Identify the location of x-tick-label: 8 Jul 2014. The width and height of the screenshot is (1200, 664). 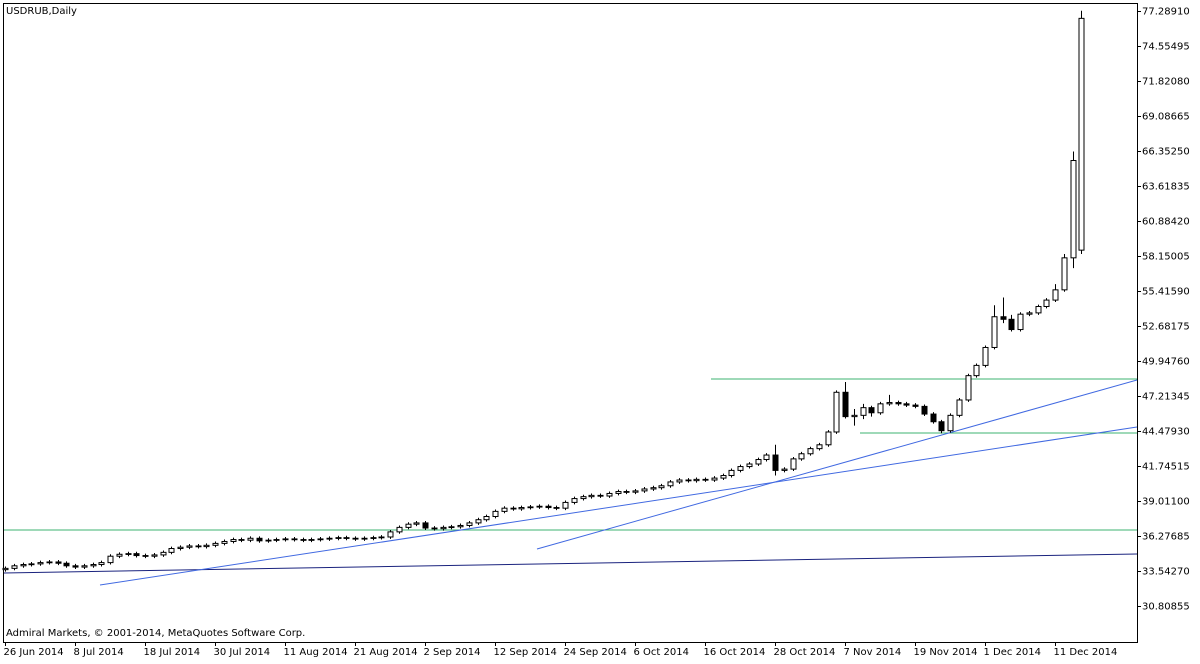
(99, 652).